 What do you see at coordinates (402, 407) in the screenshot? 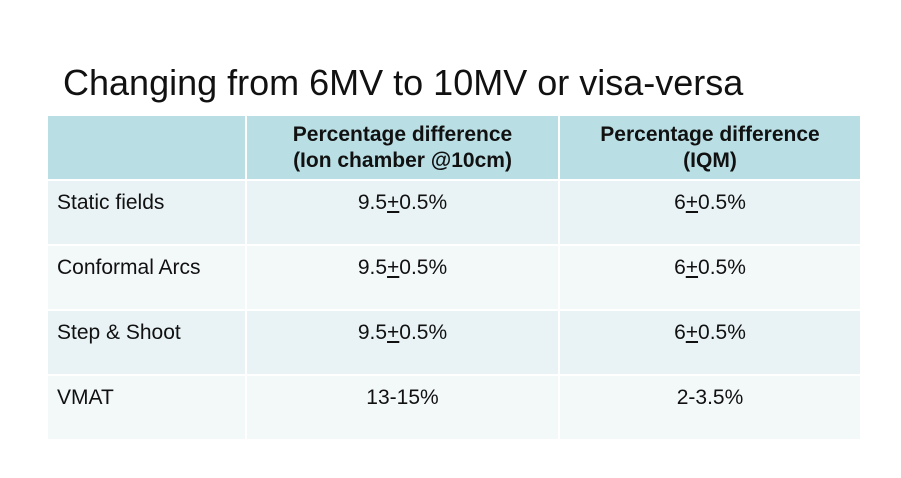
I see `value-cell: 13-15%` at bounding box center [402, 407].